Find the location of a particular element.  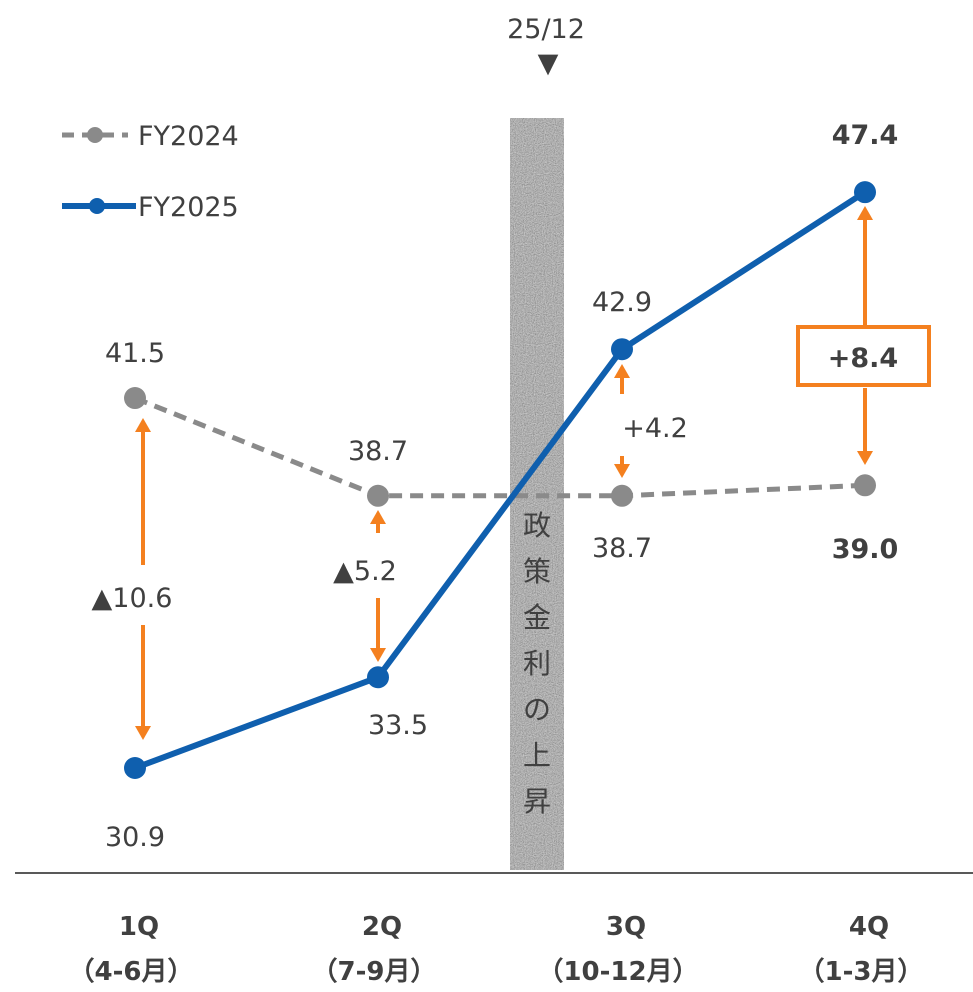

fy2025-label-3q: 42.9 is located at coordinates (622, 302).